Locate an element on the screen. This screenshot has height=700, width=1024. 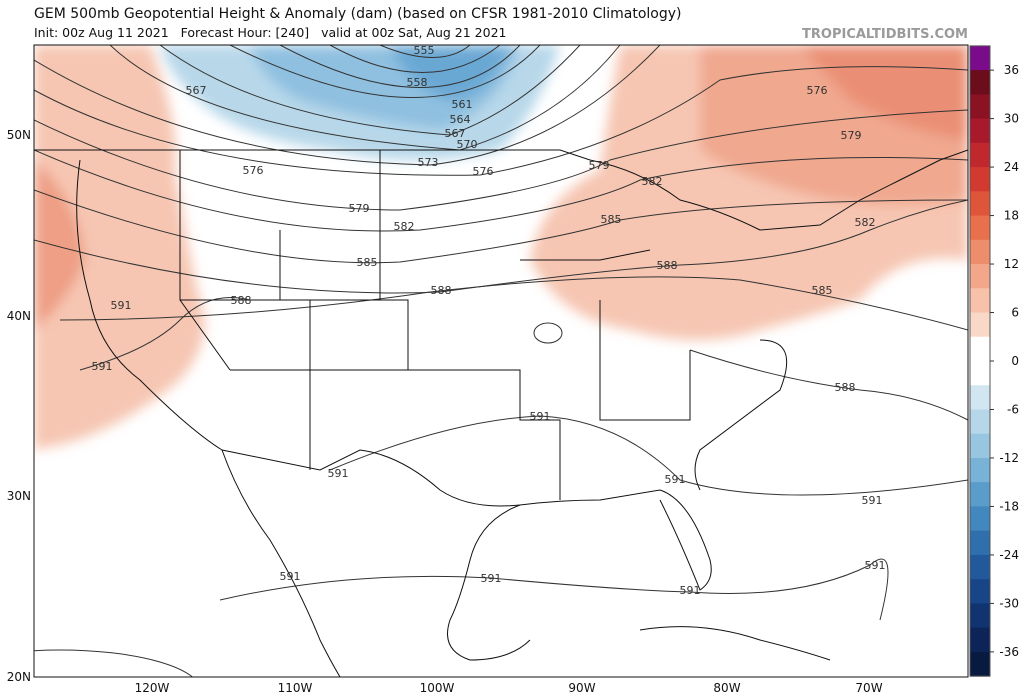
colorbar-tick-label: 24 is located at coordinates (1011, 167).